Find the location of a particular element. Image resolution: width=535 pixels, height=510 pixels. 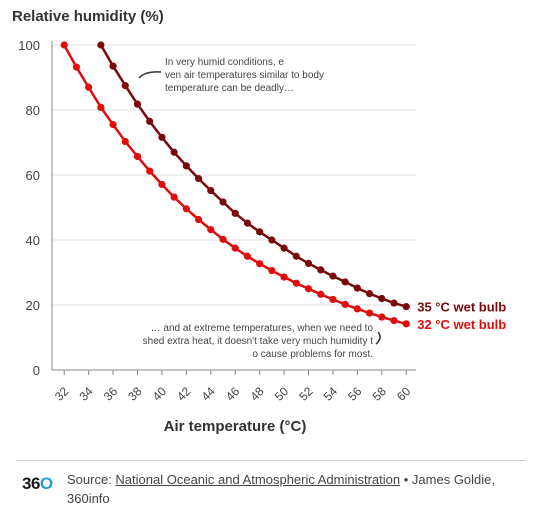

y-tick-label: 0 is located at coordinates (36, 370).